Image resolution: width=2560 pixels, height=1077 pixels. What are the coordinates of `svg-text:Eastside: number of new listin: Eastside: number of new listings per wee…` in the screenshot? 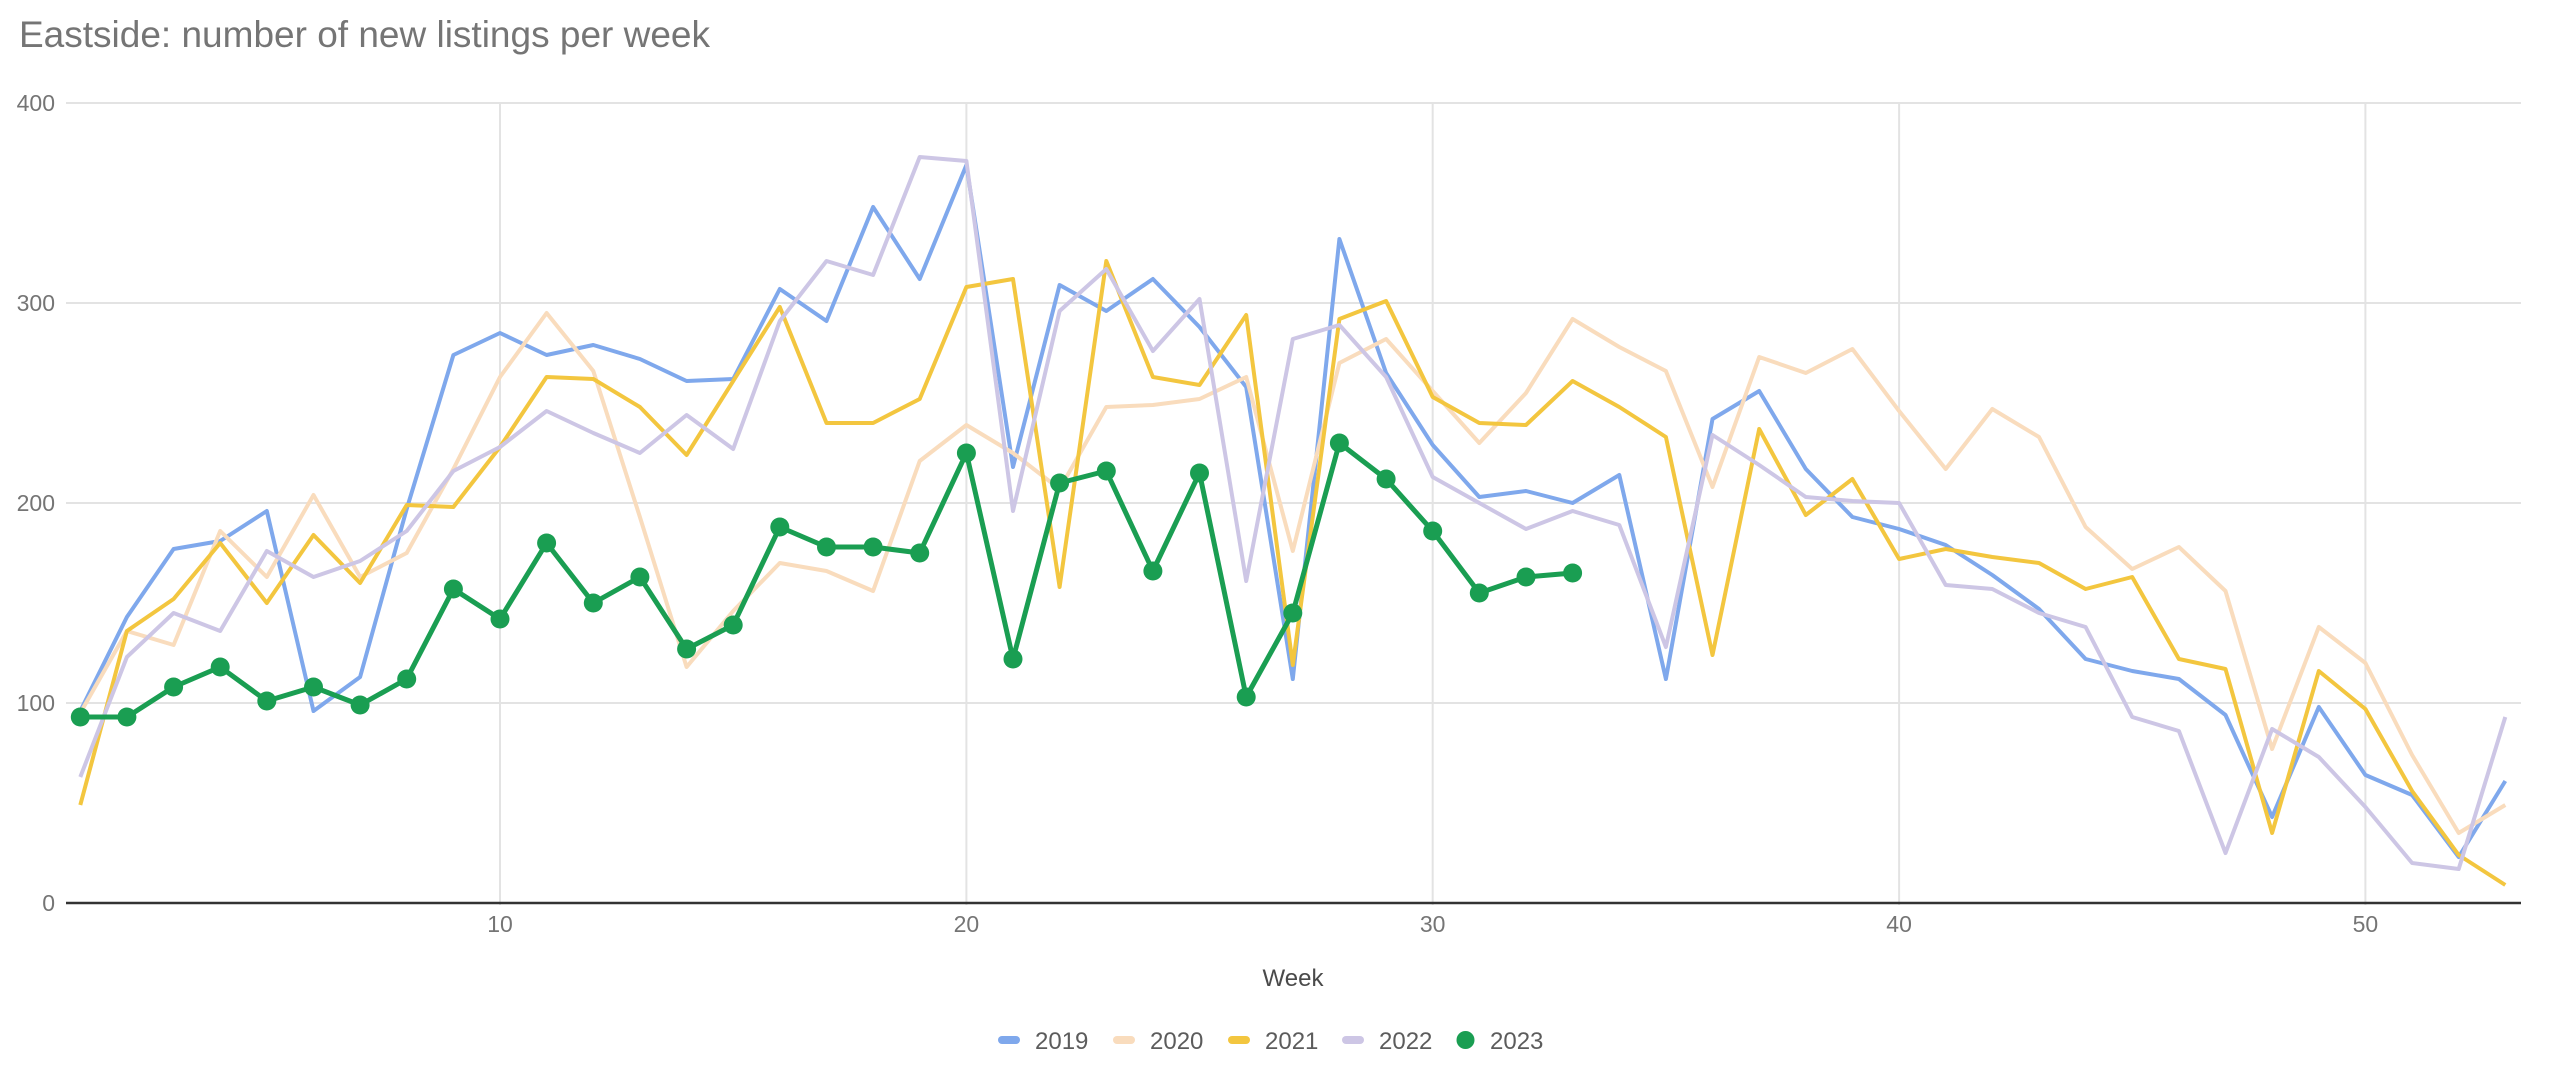 It's located at (365, 34).